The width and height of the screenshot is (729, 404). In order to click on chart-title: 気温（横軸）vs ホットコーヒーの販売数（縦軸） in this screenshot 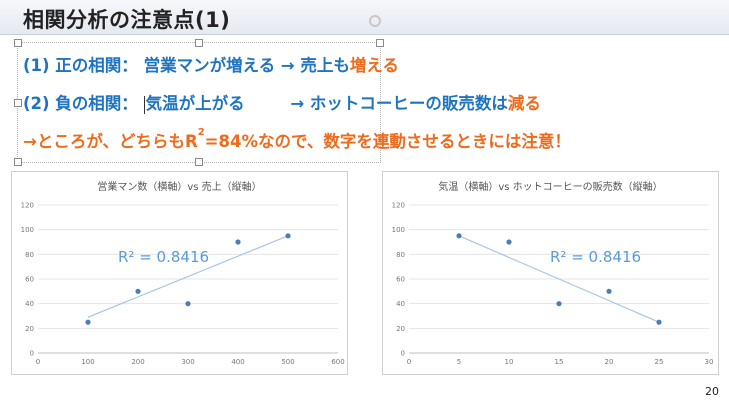, I will do `click(550, 187)`.